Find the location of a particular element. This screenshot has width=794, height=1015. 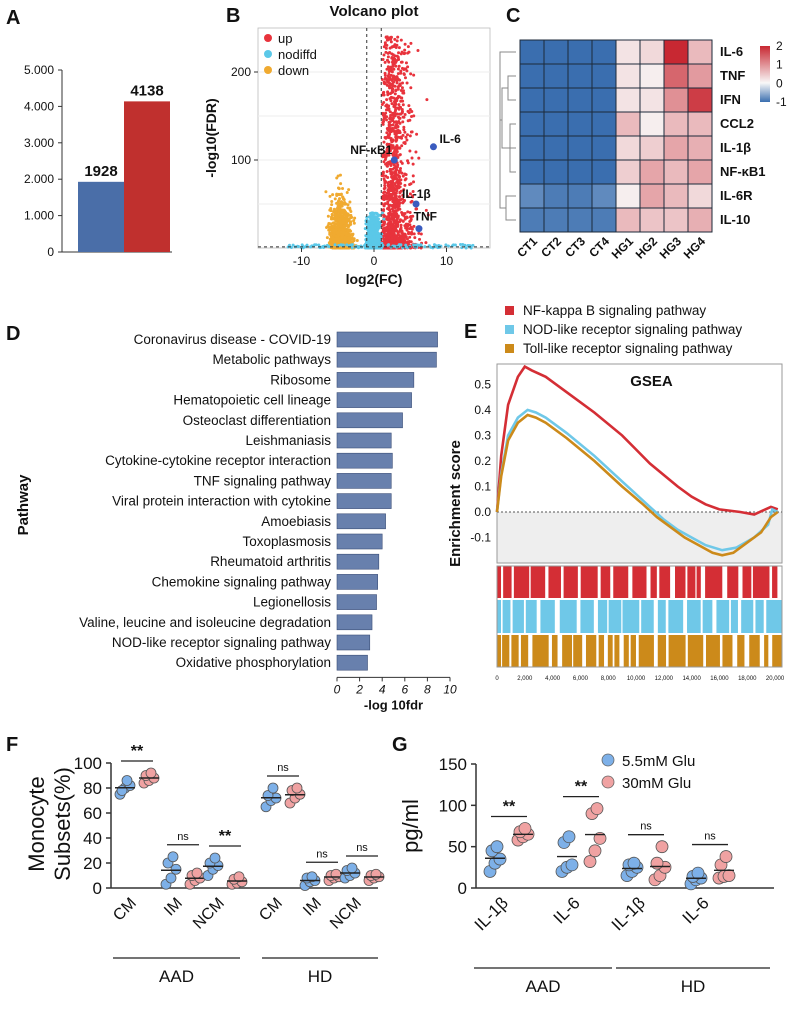

y-tick-label: 40 is located at coordinates (92, 838).